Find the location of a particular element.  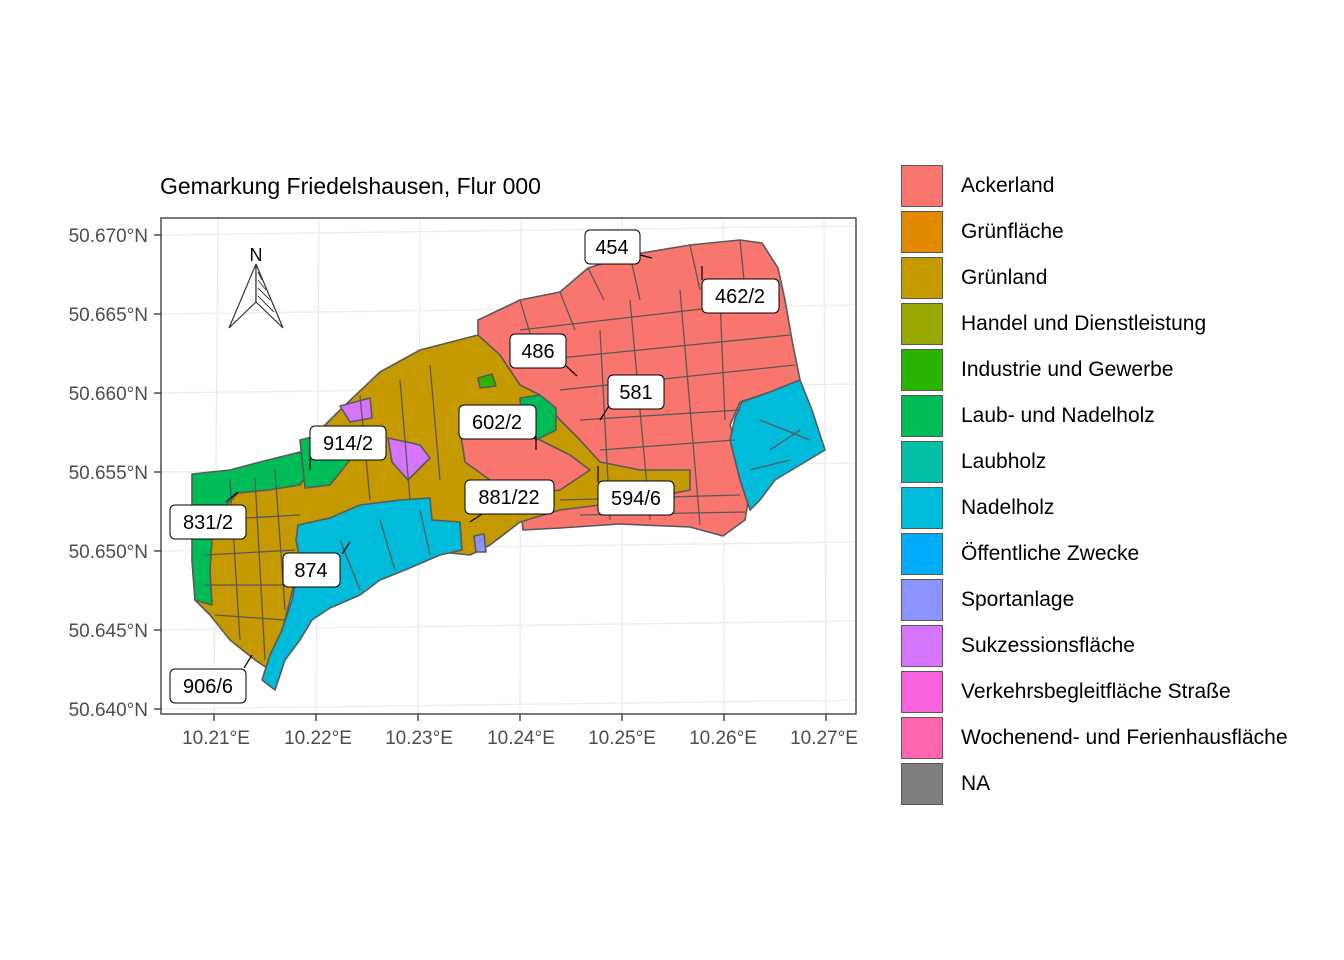

legend-label: Nadelholz is located at coordinates (1008, 507).